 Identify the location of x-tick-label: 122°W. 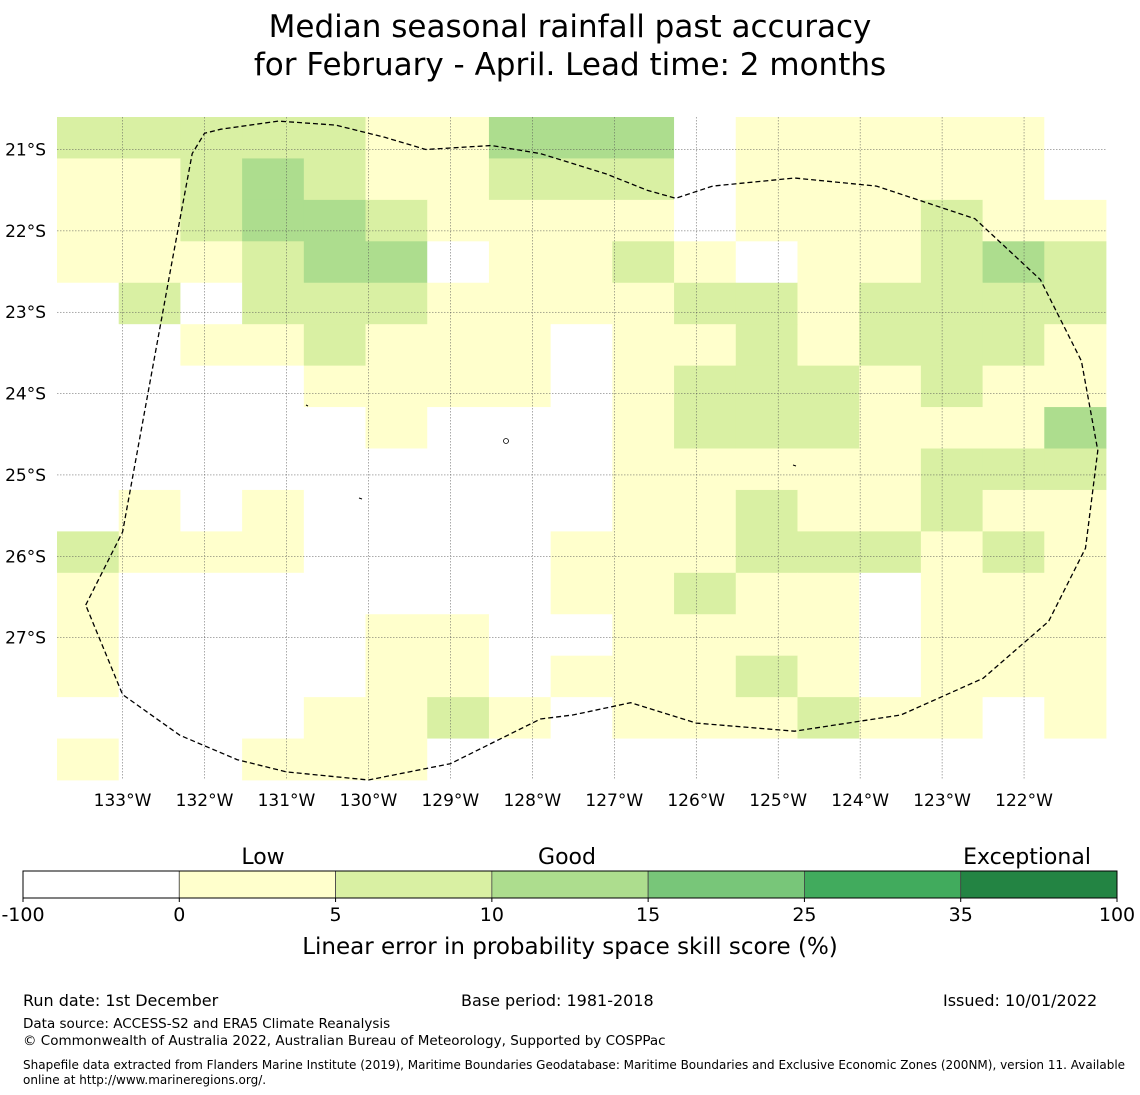
(1024, 801).